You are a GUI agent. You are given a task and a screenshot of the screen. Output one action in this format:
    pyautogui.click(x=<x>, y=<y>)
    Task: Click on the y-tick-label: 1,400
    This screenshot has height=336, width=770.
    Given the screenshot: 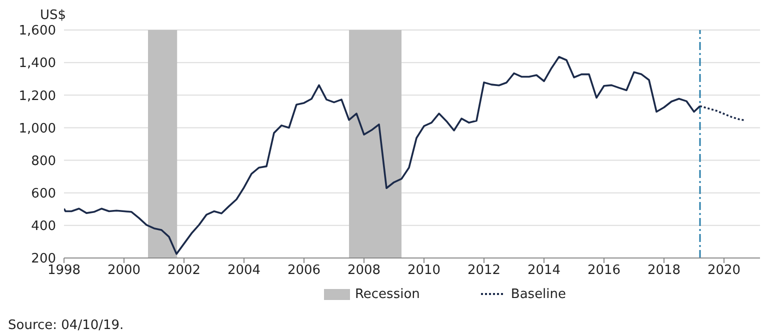 What is the action you would take?
    pyautogui.click(x=37, y=64)
    